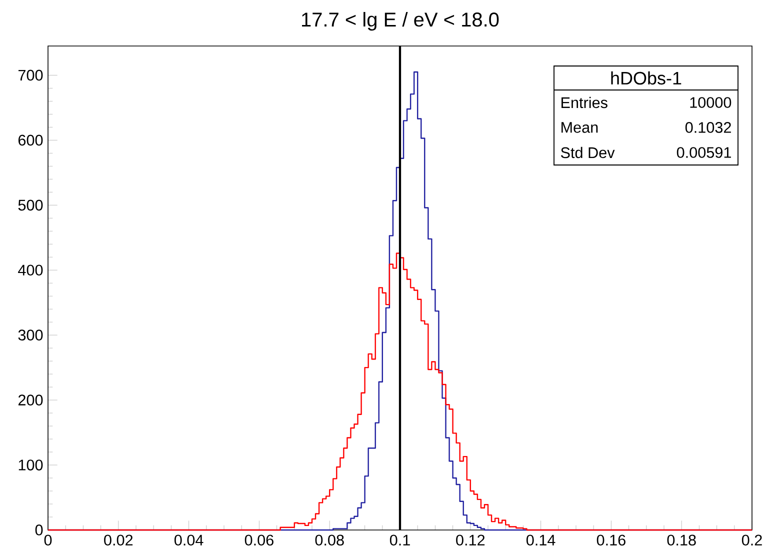 The image size is (769, 552). Describe the element at coordinates (329, 540) in the screenshot. I see `x-tick-label: 0.08` at that location.